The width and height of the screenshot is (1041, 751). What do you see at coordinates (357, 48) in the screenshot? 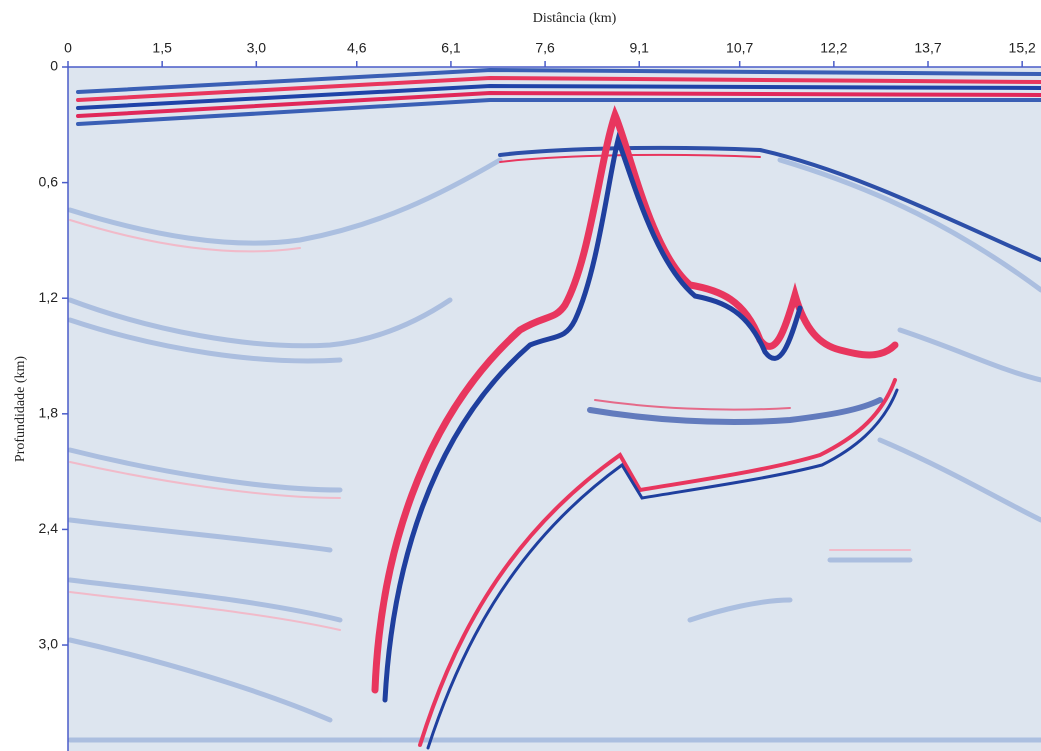
I see `x-tick-label: 4,6` at bounding box center [357, 48].